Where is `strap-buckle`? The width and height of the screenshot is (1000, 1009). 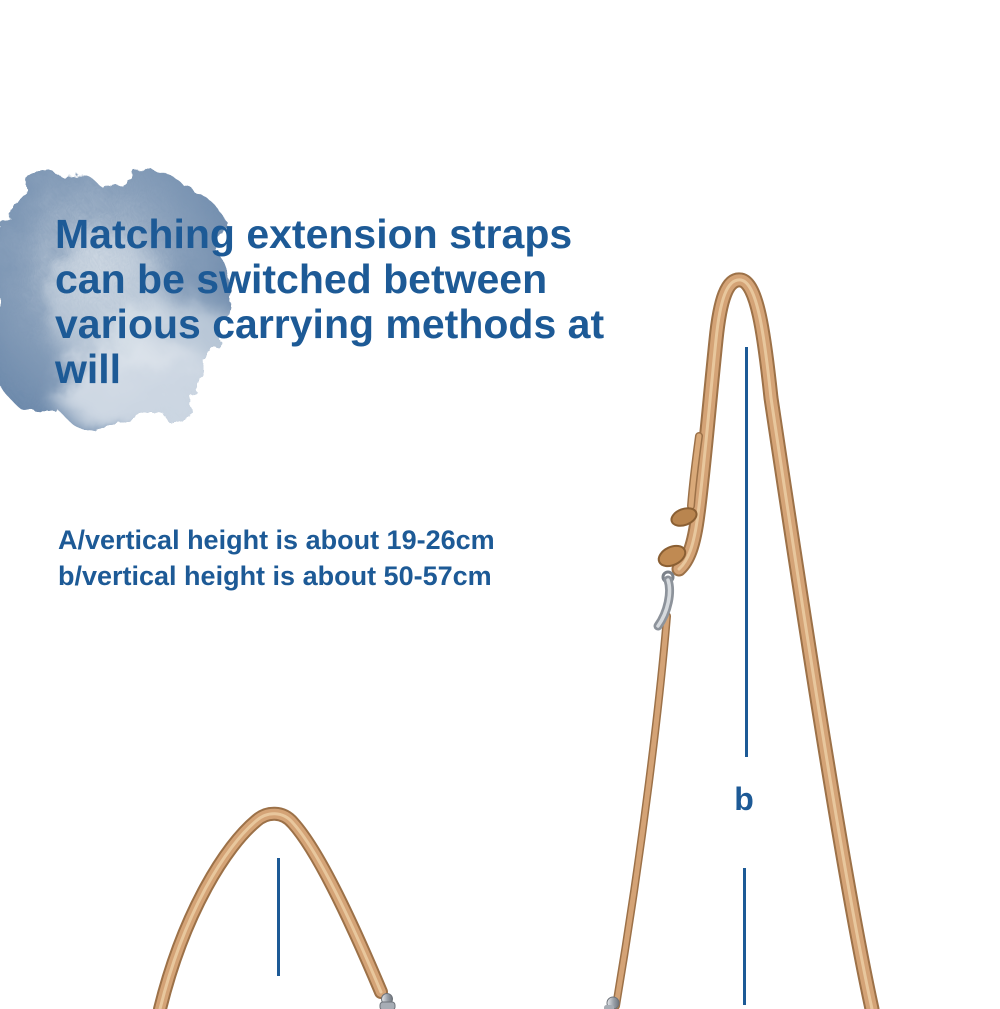 strap-buckle is located at coordinates (675, 569).